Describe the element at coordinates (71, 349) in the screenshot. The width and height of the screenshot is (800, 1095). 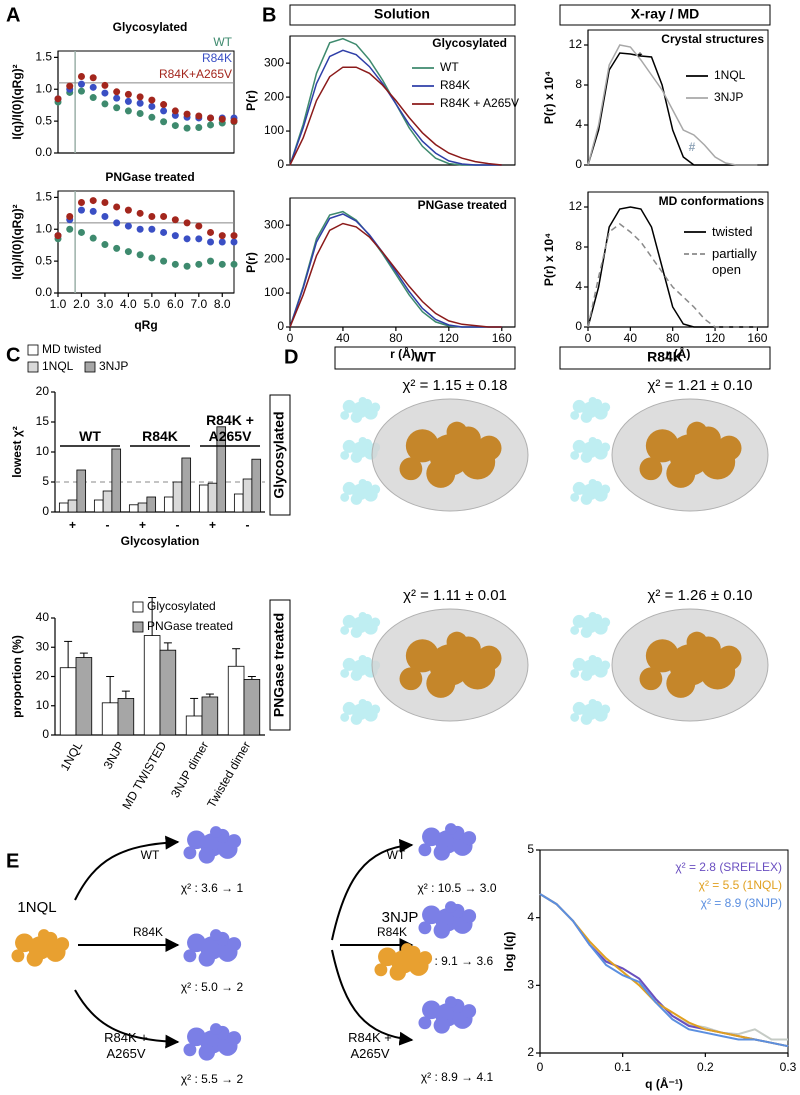
I see `legend-label: MD twisted` at that location.